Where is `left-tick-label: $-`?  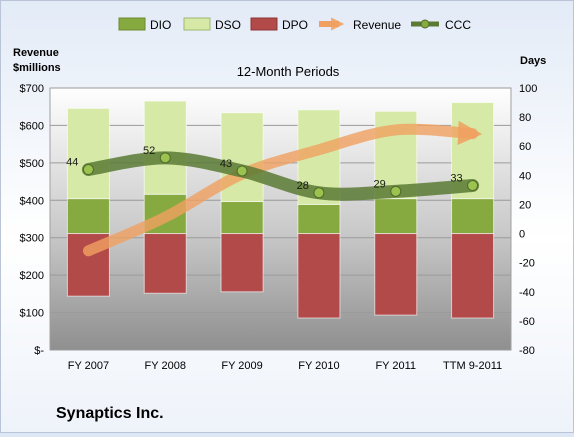 left-tick-label: $- is located at coordinates (39, 351).